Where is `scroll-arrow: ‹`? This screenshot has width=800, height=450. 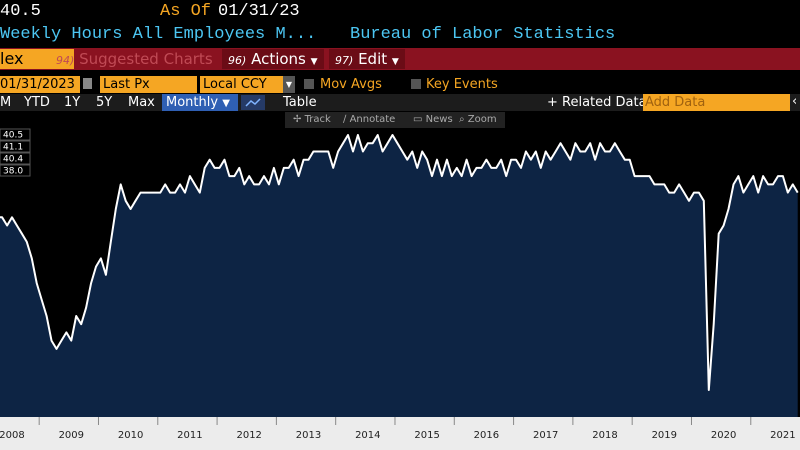
scroll-arrow: ‹ is located at coordinates (795, 101).